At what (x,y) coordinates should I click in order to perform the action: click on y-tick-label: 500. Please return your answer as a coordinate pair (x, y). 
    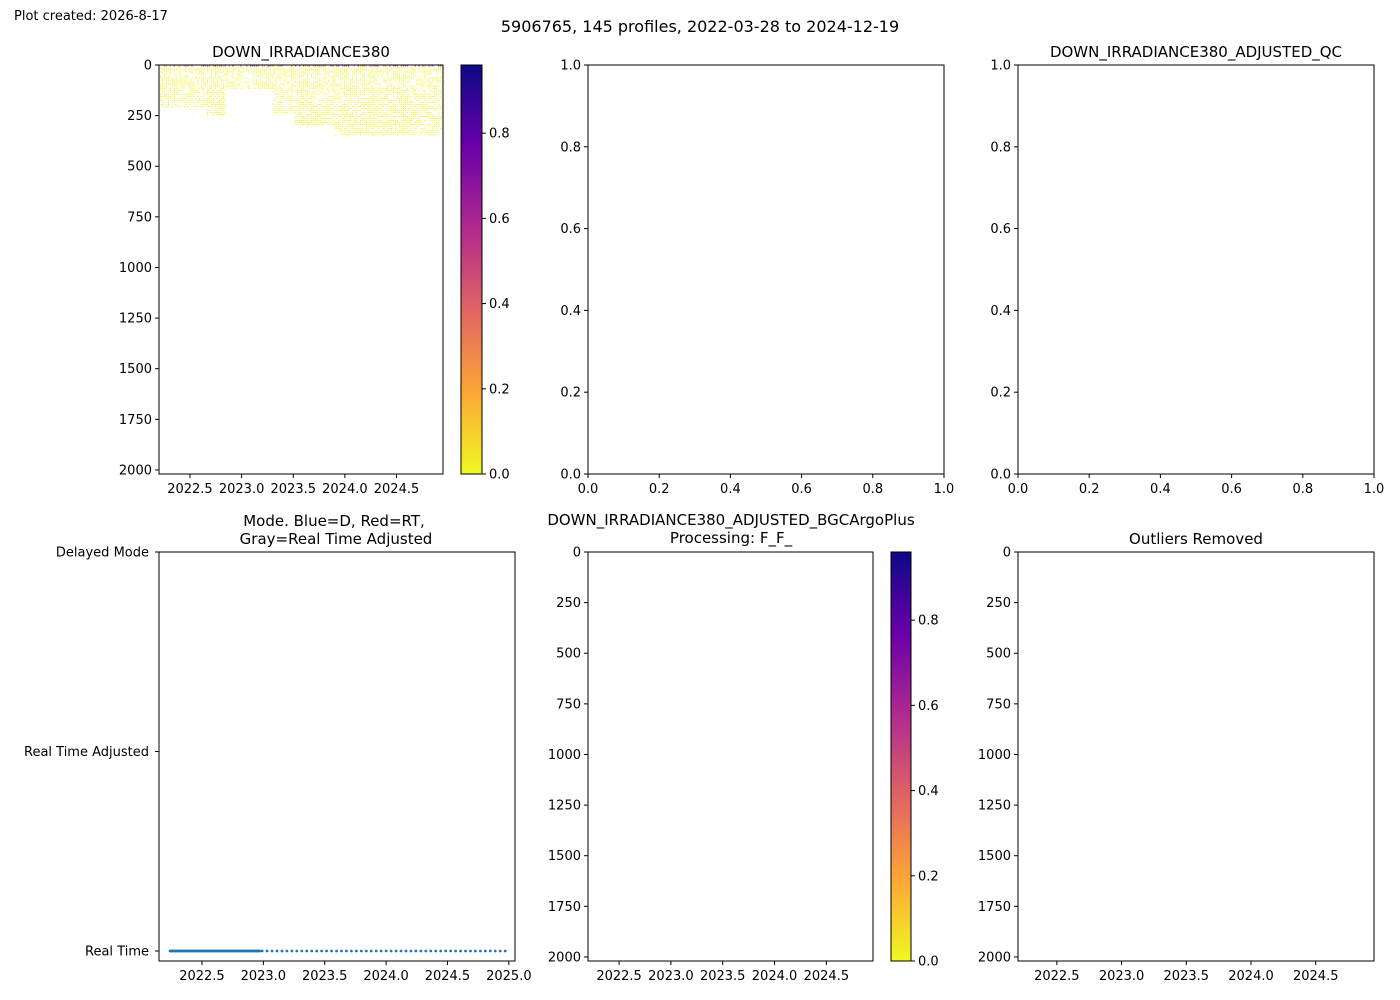
    Looking at the image, I should click on (998, 654).